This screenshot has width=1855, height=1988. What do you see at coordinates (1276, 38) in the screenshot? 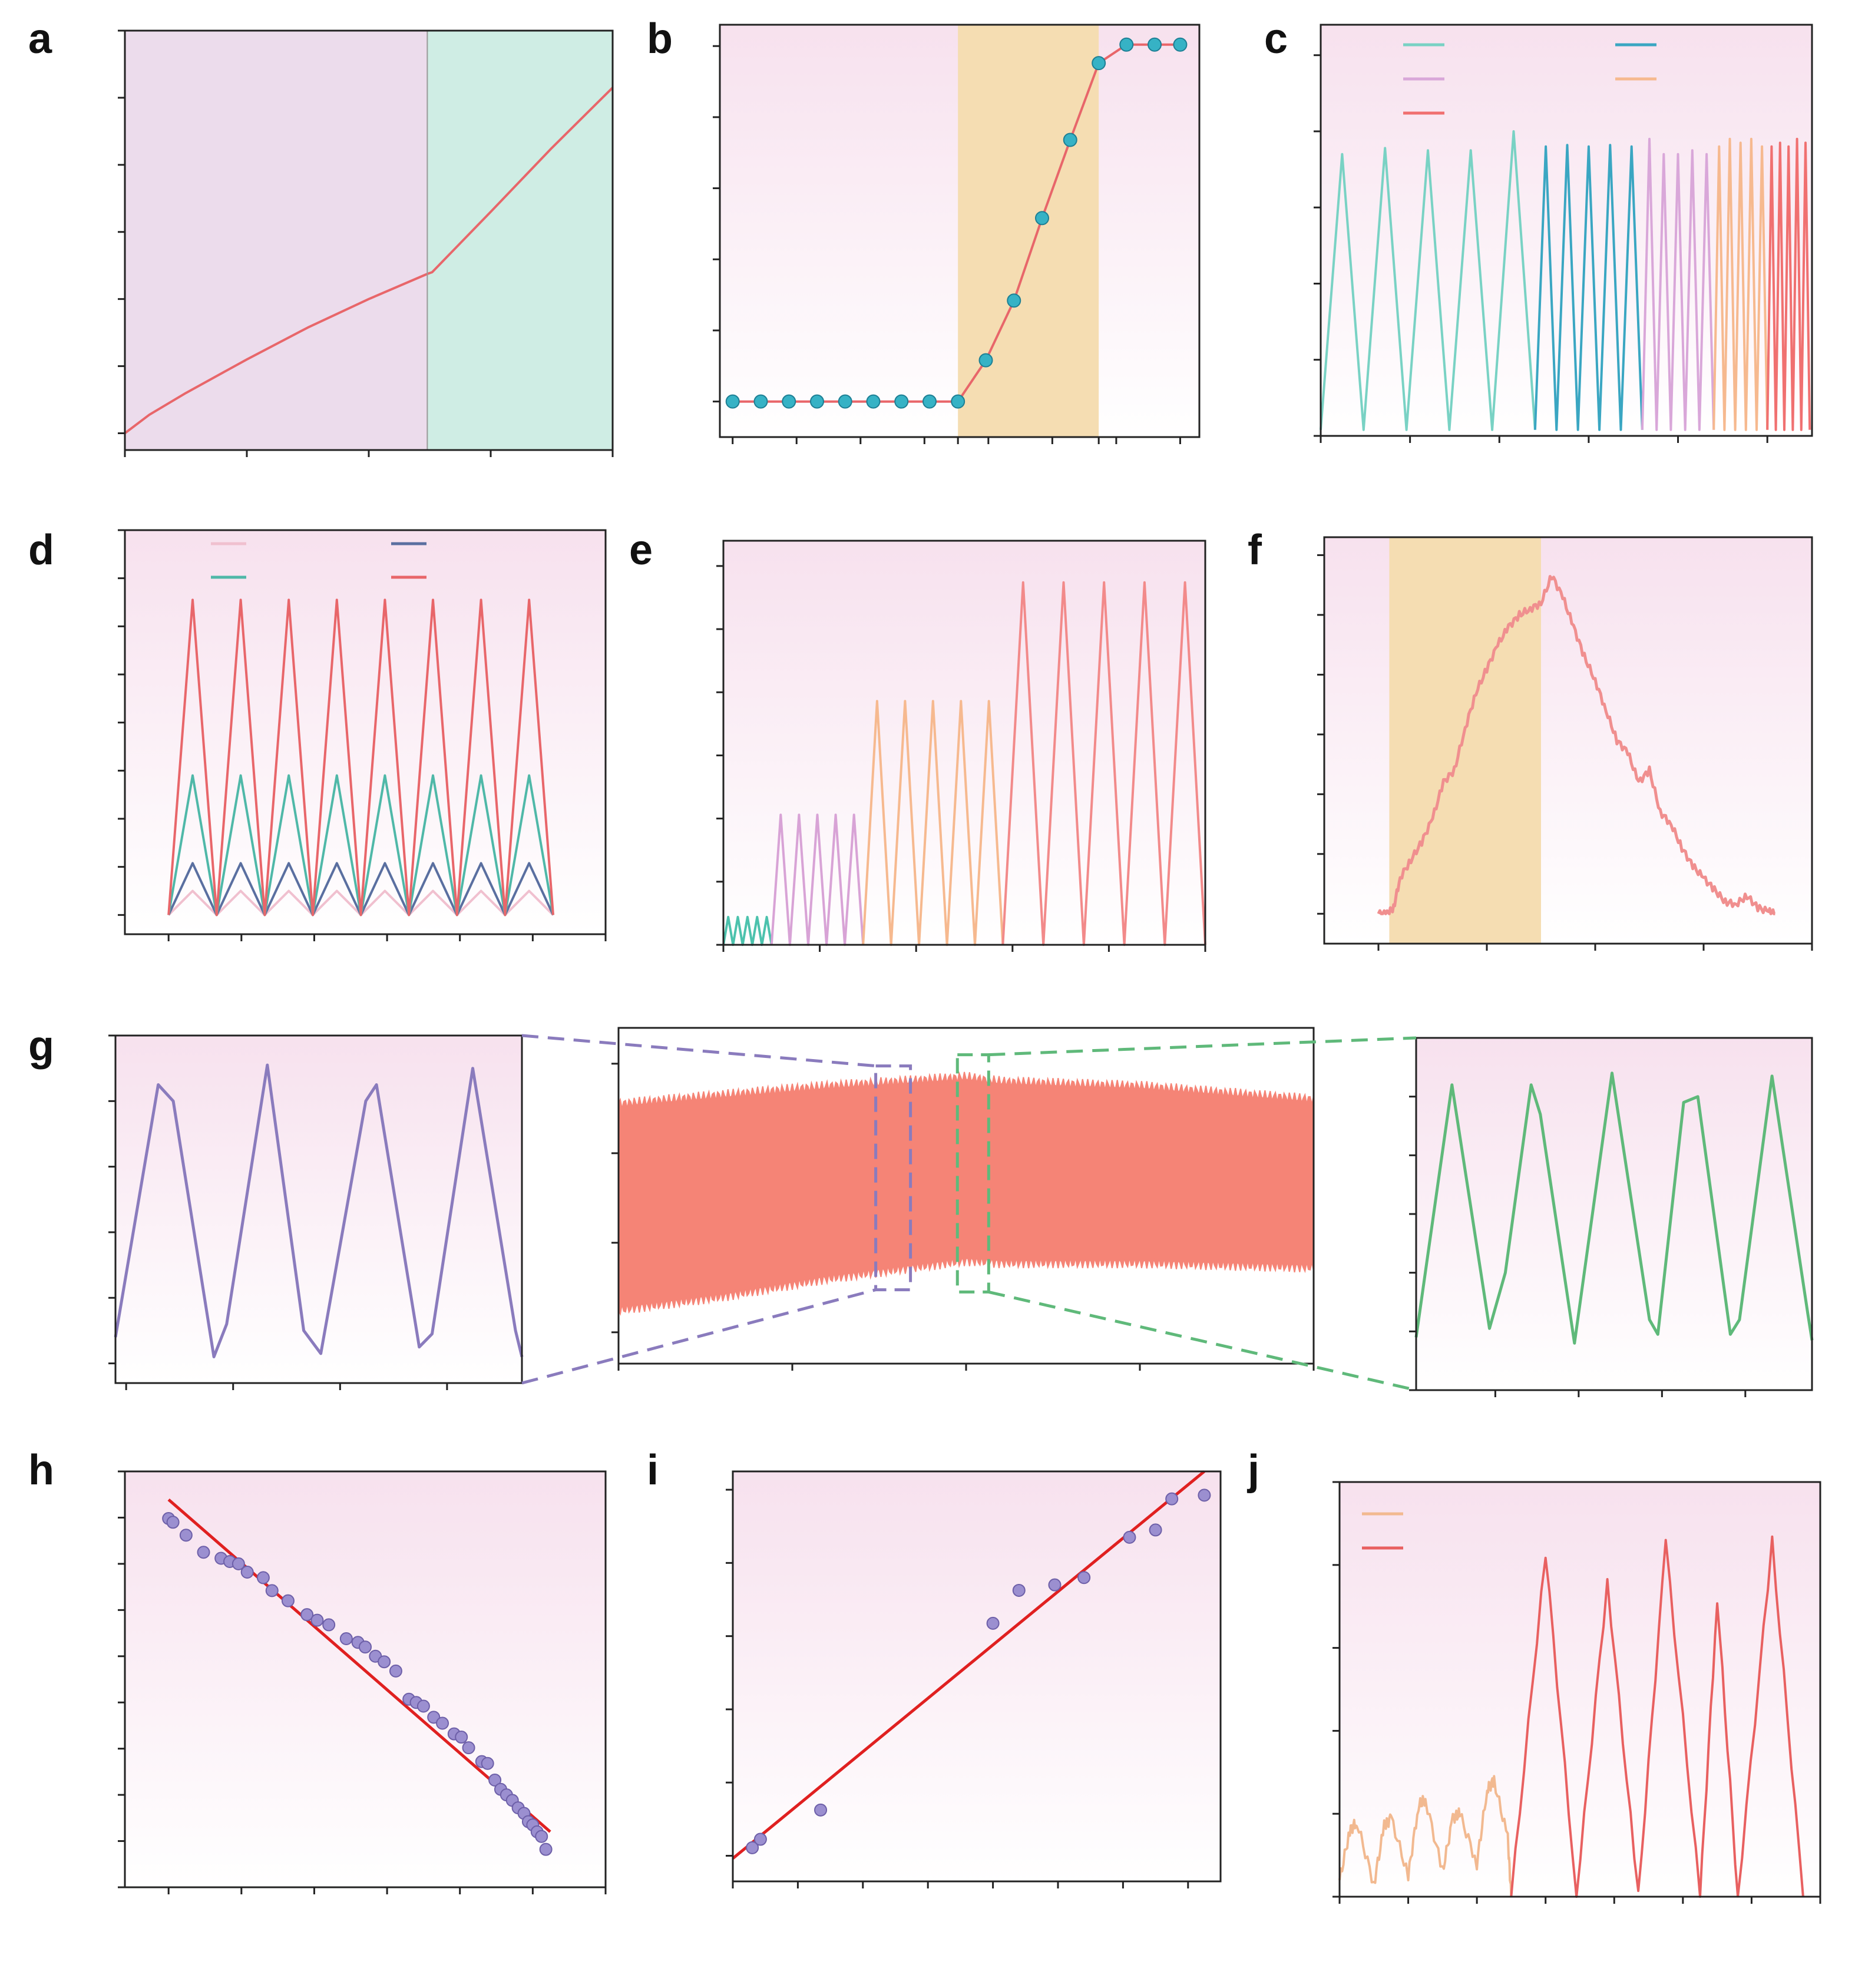
I see `panel-label-c: c` at bounding box center [1276, 38].